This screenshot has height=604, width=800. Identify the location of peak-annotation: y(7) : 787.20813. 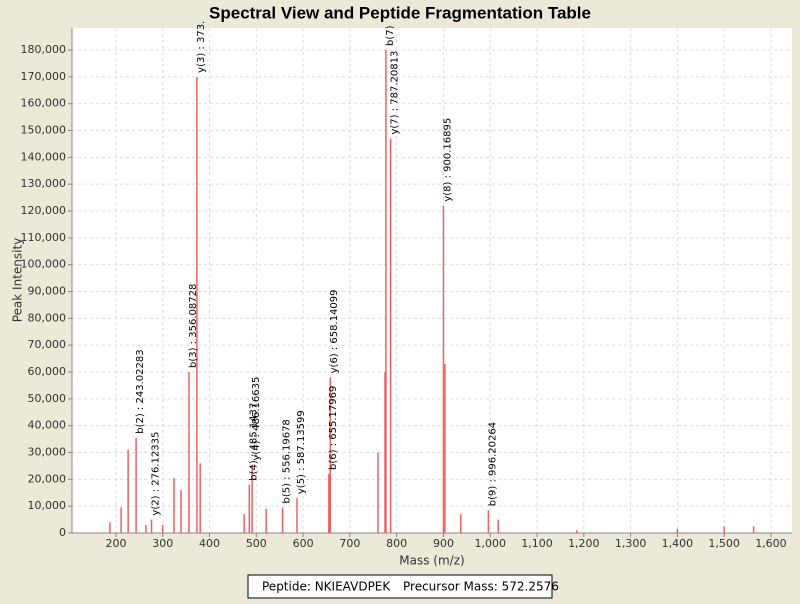
(395, 93).